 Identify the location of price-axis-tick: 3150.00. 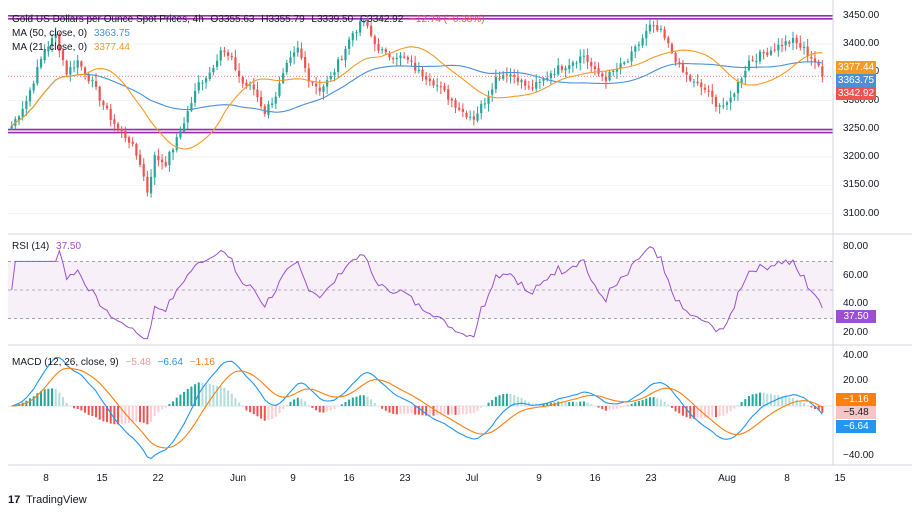
(861, 185).